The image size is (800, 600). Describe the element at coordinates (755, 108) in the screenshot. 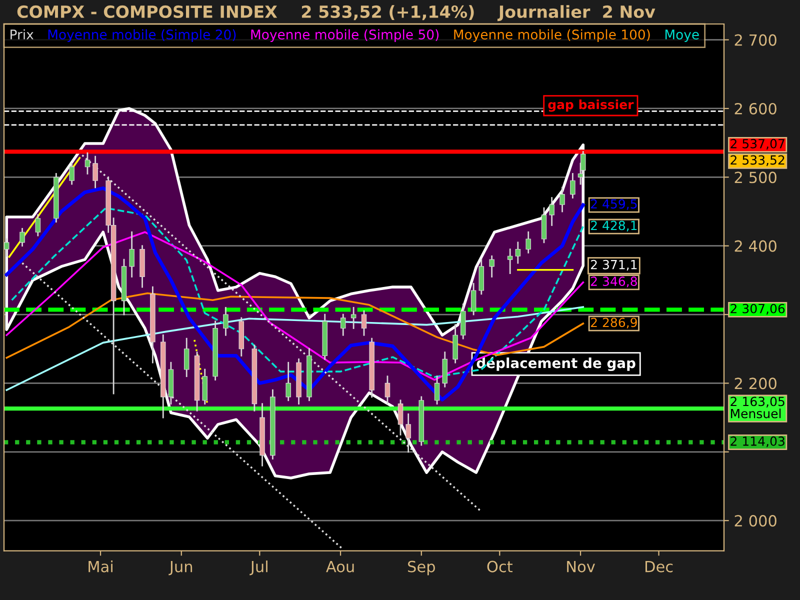

I see `y-tick-label: 2 600` at that location.